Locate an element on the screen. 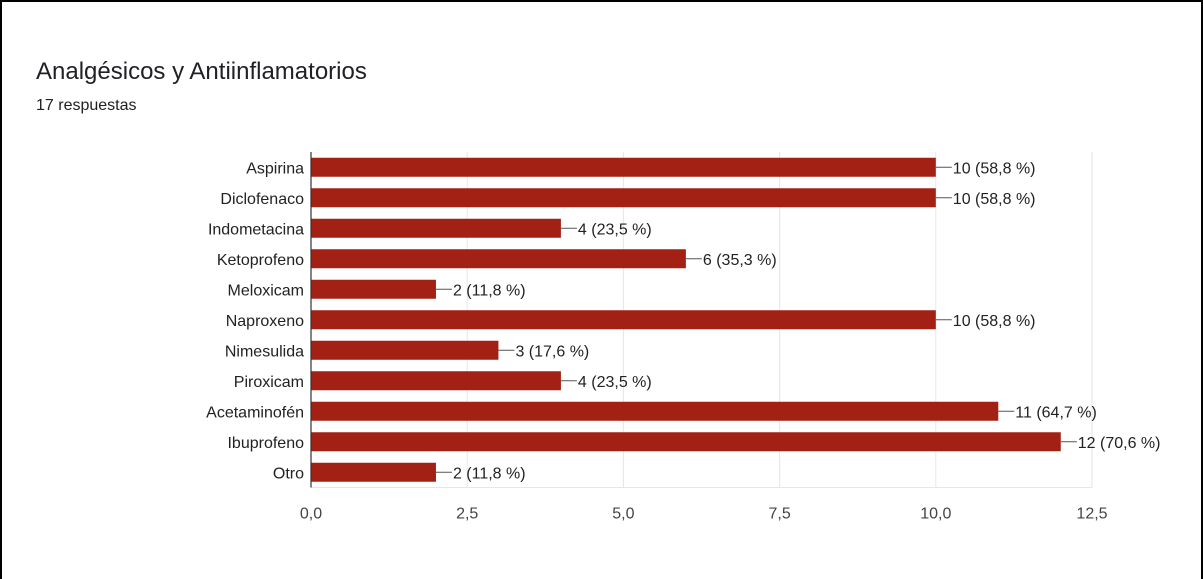 This screenshot has height=579, width=1203. x-tick-label: 5,0 is located at coordinates (623, 514).